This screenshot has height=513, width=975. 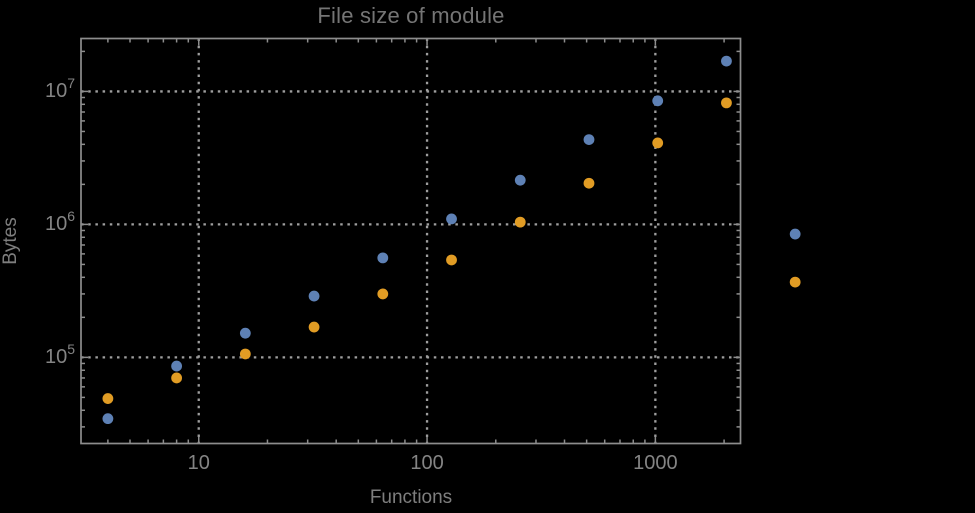 I want to click on x-tick-label: 10, so click(x=198, y=463).